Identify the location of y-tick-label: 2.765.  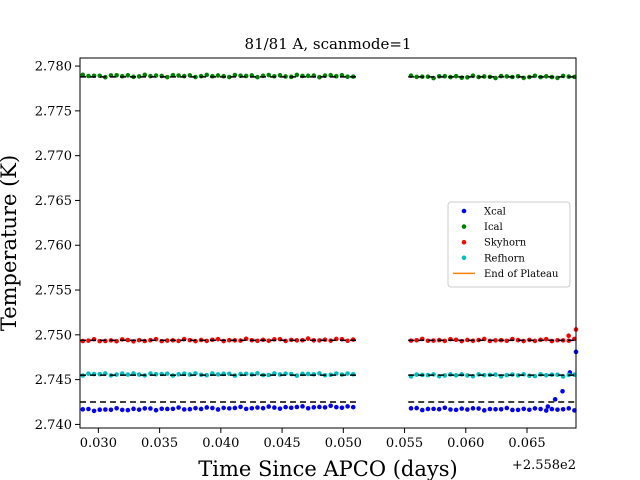
(53, 201).